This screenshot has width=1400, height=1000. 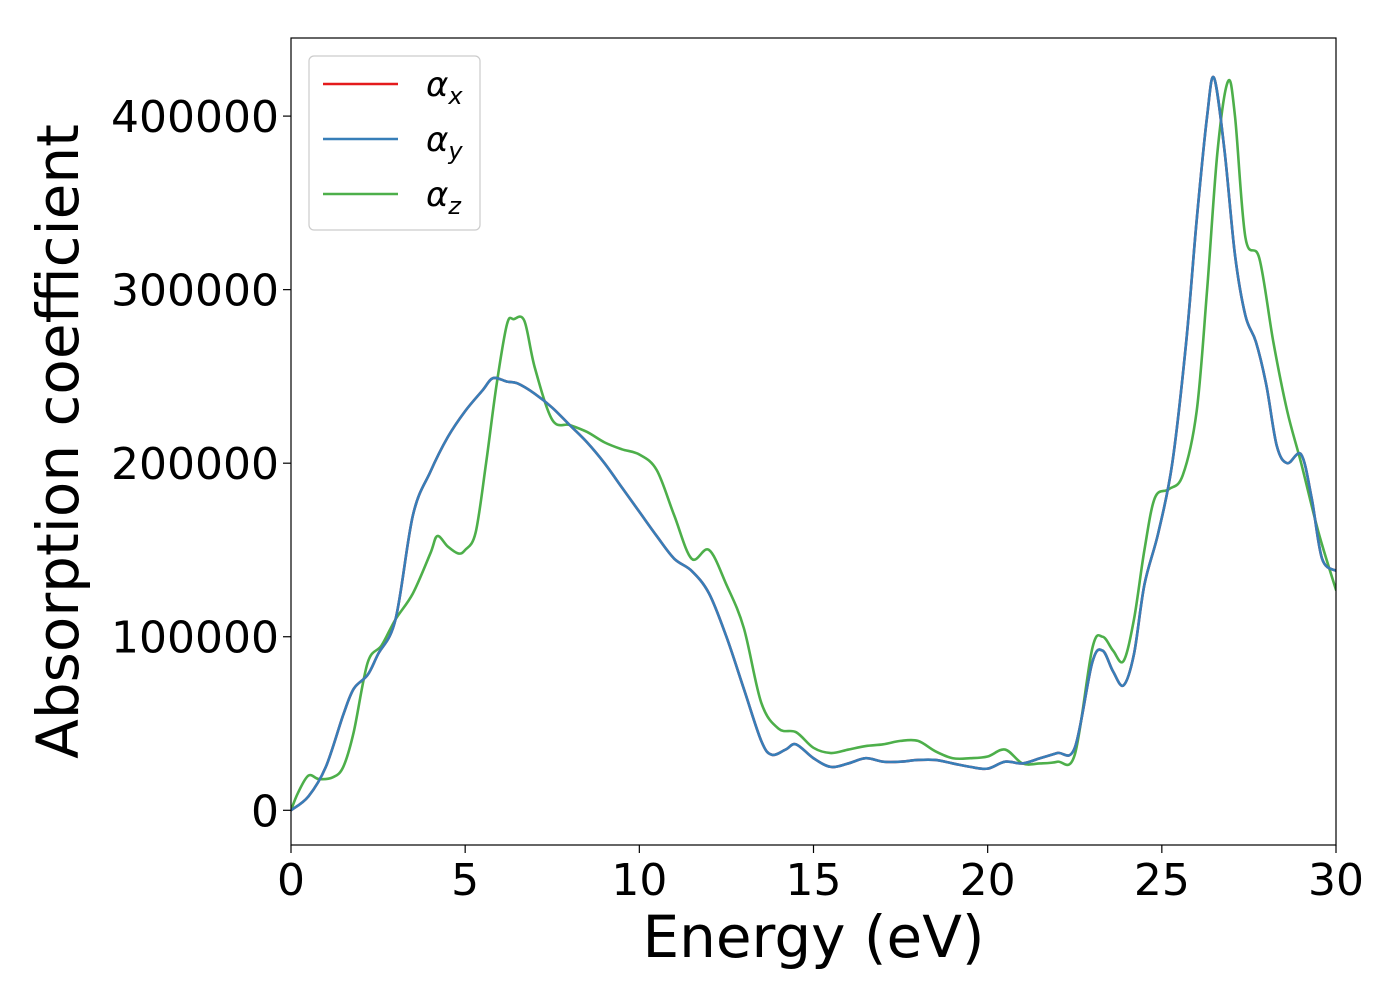 What do you see at coordinates (265, 811) in the screenshot?
I see `y-tick-label: 0` at bounding box center [265, 811].